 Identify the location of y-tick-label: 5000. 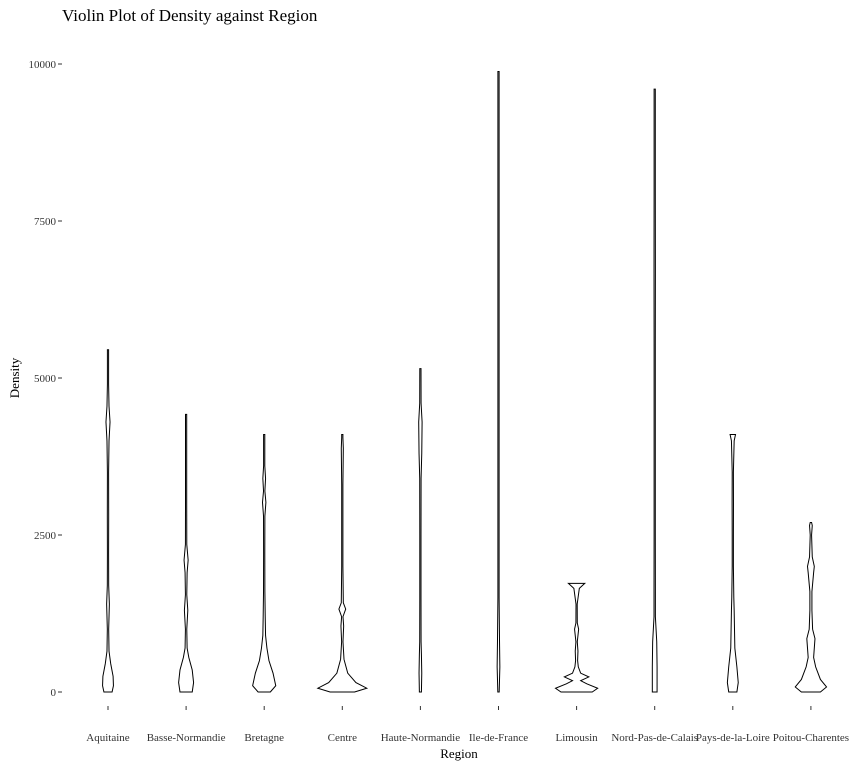
(45, 379).